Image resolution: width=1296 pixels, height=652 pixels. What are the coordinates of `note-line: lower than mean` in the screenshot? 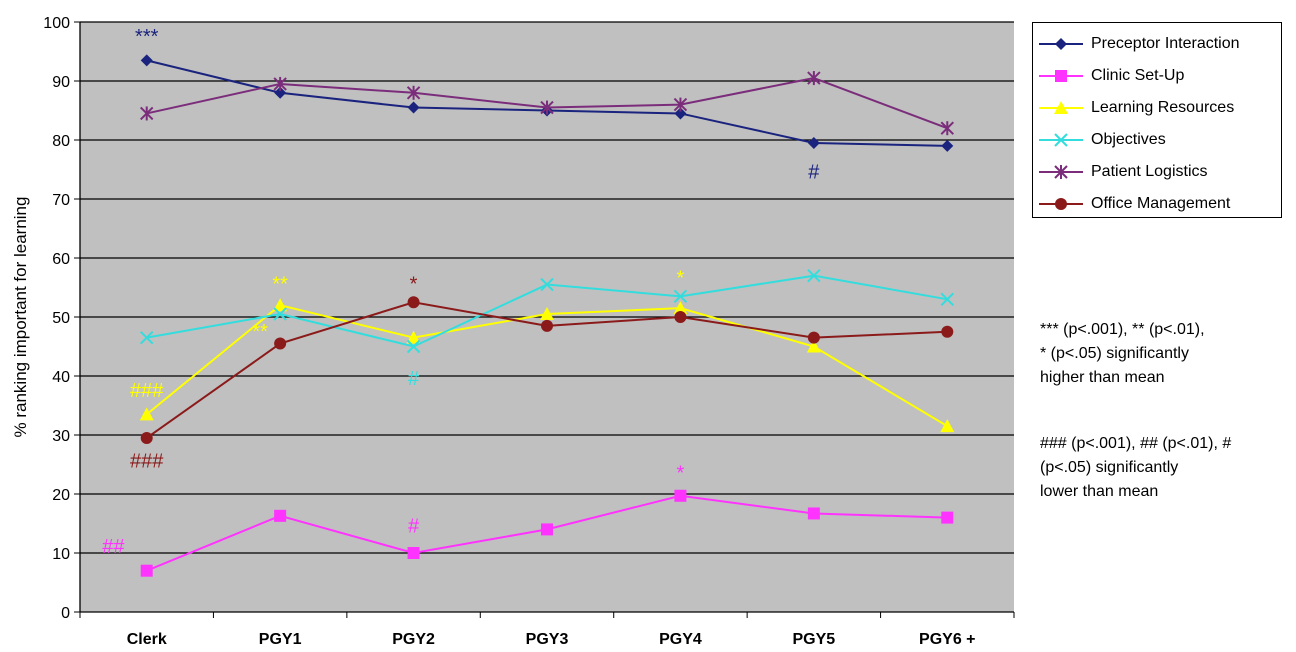 It's located at (1099, 491).